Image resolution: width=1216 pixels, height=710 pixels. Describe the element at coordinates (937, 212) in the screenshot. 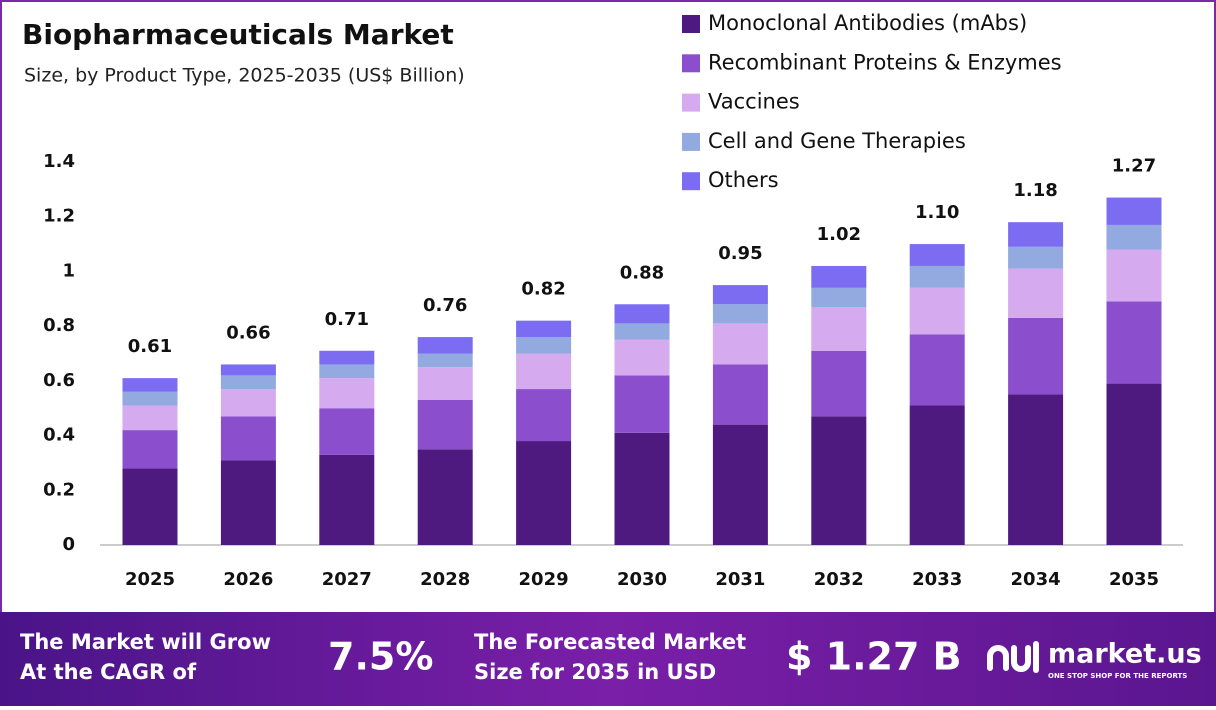

I see `total-label: 1.10` at that location.